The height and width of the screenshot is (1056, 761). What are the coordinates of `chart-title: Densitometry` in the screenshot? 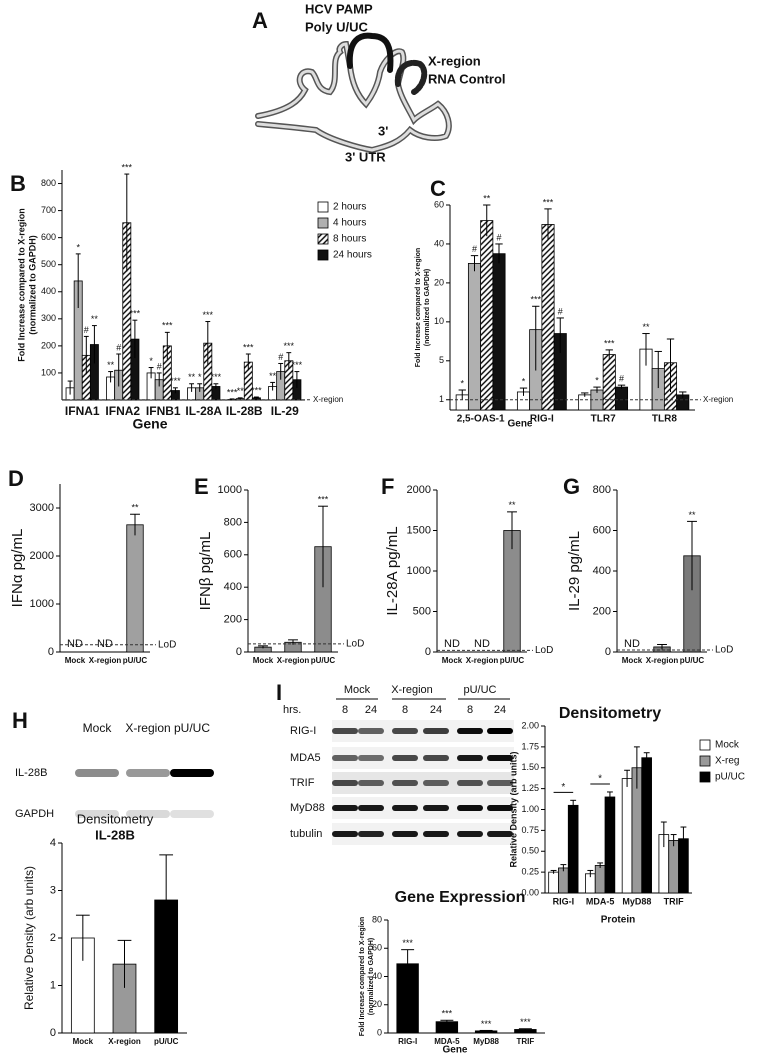 It's located at (115, 818).